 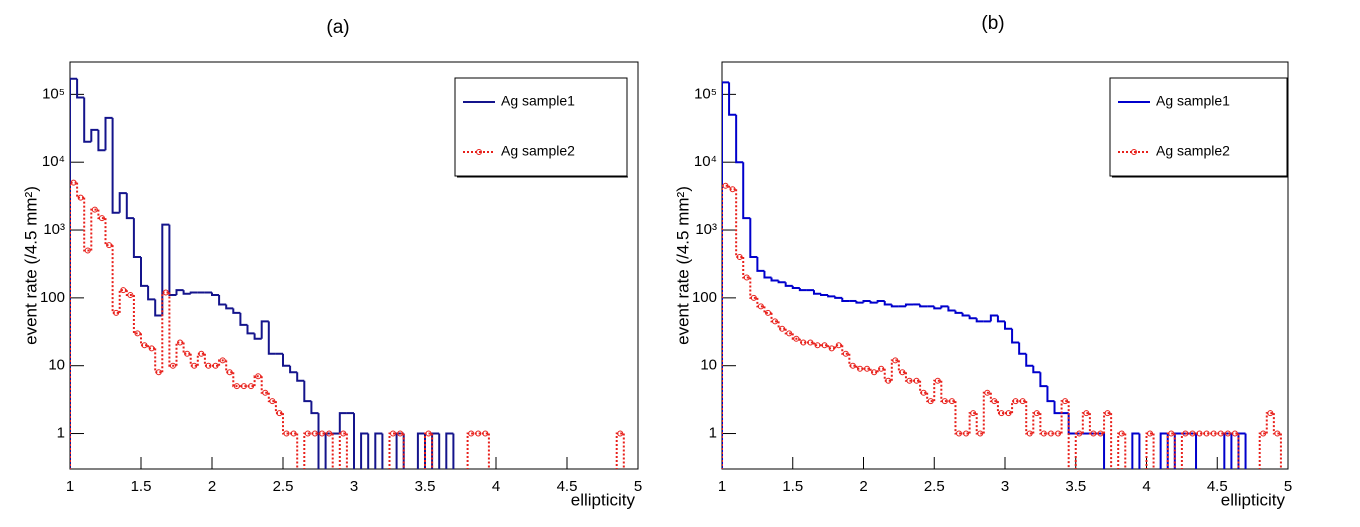 I want to click on x-tick-label: 2, so click(x=212, y=486).